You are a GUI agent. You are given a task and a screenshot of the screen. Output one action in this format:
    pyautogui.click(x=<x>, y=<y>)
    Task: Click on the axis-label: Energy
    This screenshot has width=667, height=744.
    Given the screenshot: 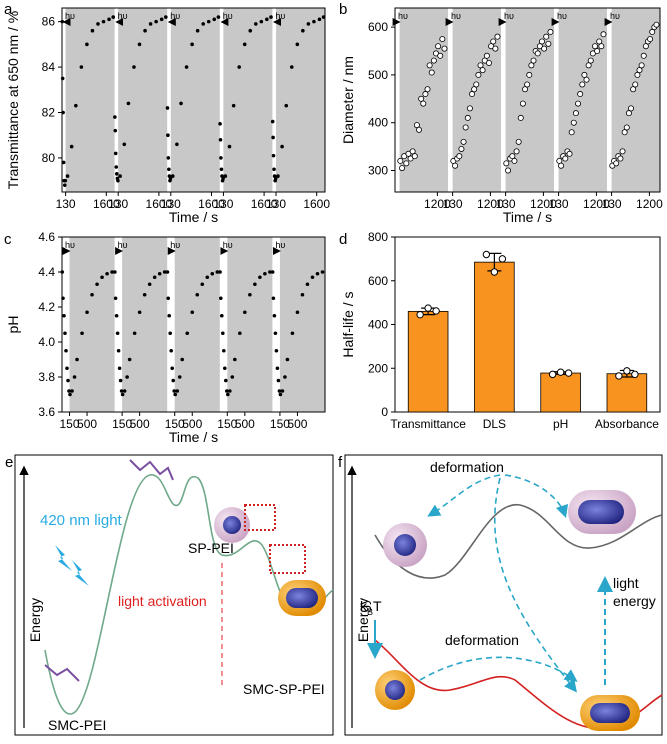 What is the action you would take?
    pyautogui.click(x=363, y=620)
    